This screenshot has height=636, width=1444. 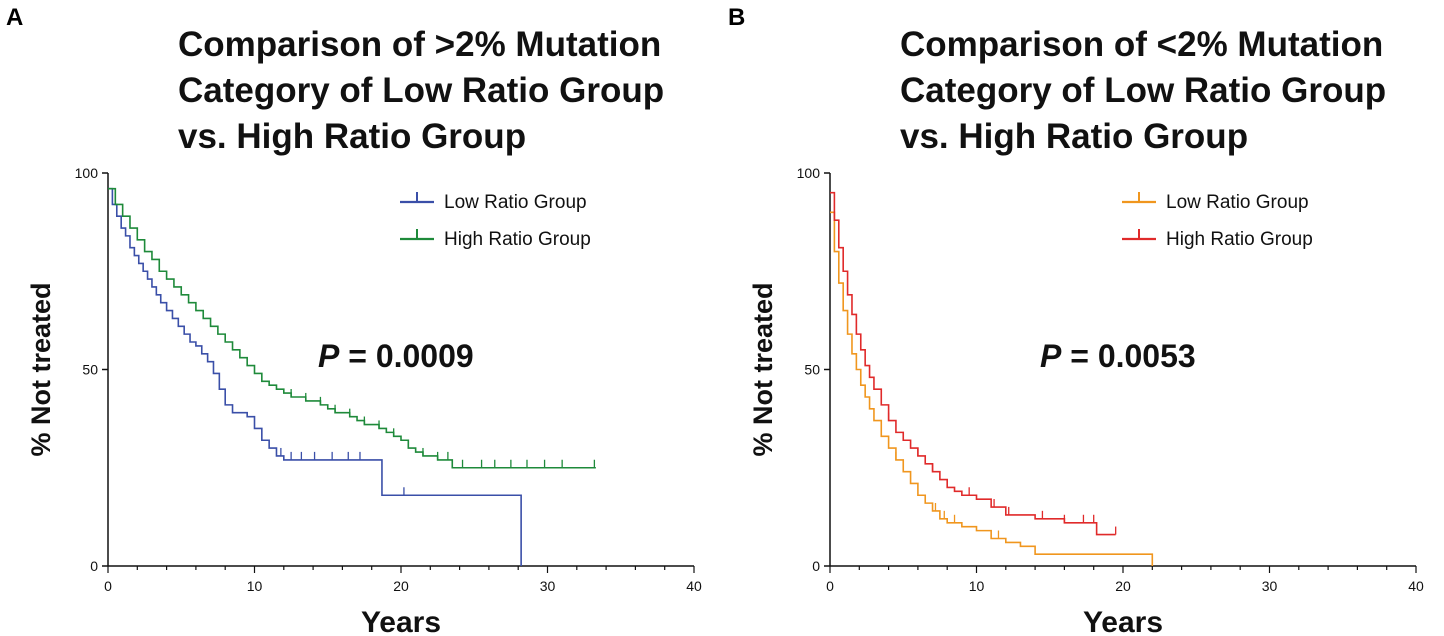 I want to click on p-value: = 0.0053, so click(x=1128, y=356).